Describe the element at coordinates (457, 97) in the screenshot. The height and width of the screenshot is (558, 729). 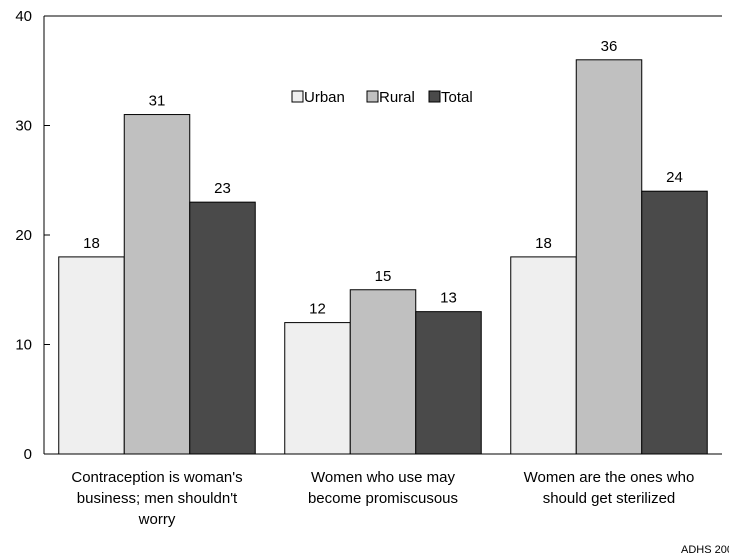
I see `legend-label: Total` at that location.